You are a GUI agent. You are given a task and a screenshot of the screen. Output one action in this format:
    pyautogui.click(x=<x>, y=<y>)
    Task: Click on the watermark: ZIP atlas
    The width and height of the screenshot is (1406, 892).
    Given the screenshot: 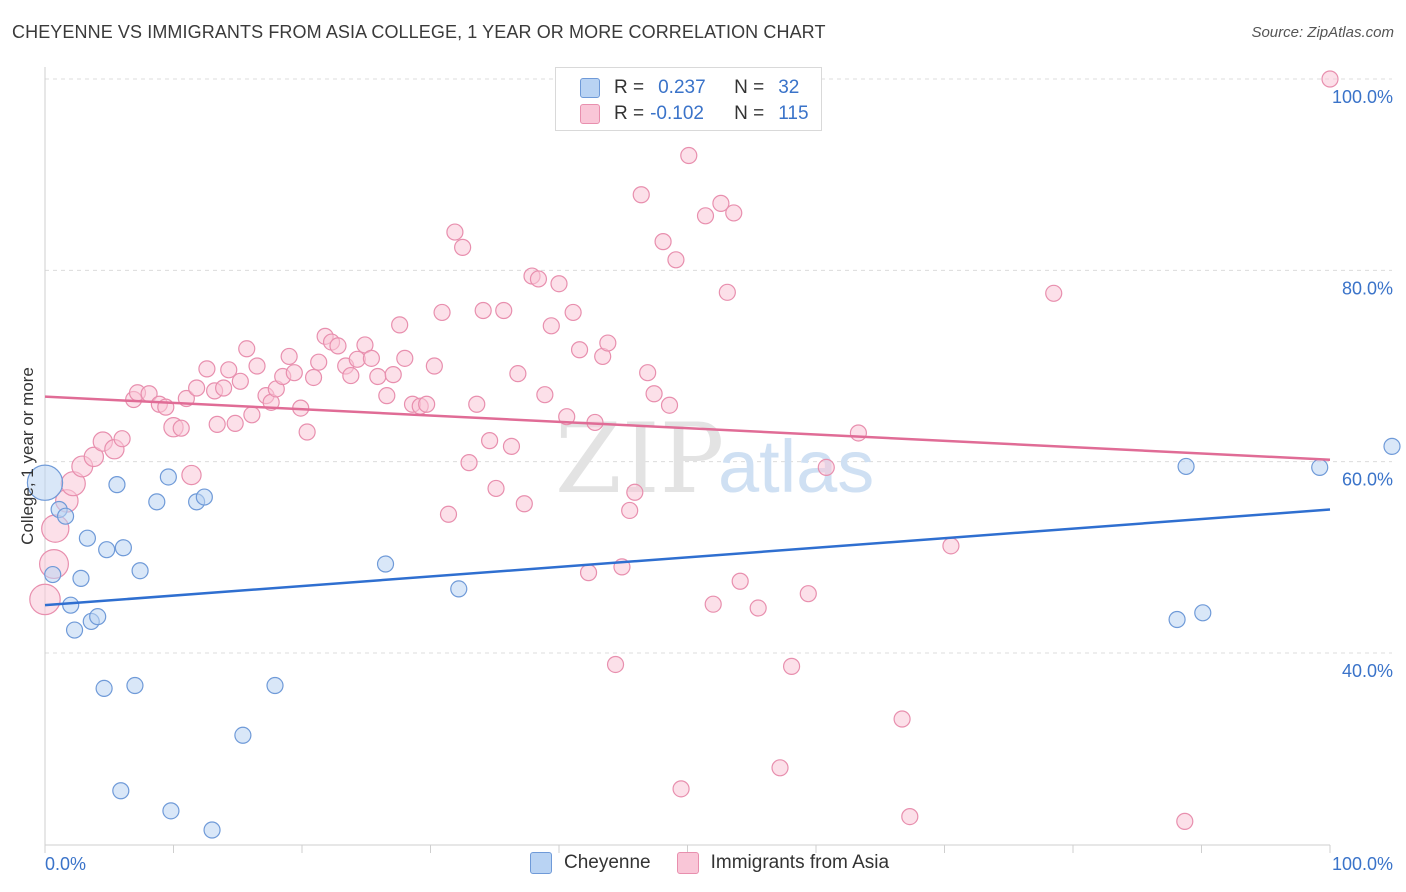 What is the action you would take?
    pyautogui.click(x=714, y=459)
    